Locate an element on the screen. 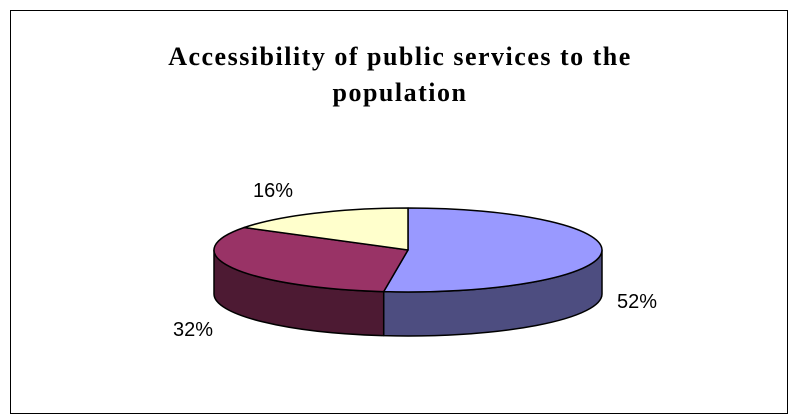 This screenshot has width=800, height=417. pie-data-label-2: 32% is located at coordinates (193, 330).